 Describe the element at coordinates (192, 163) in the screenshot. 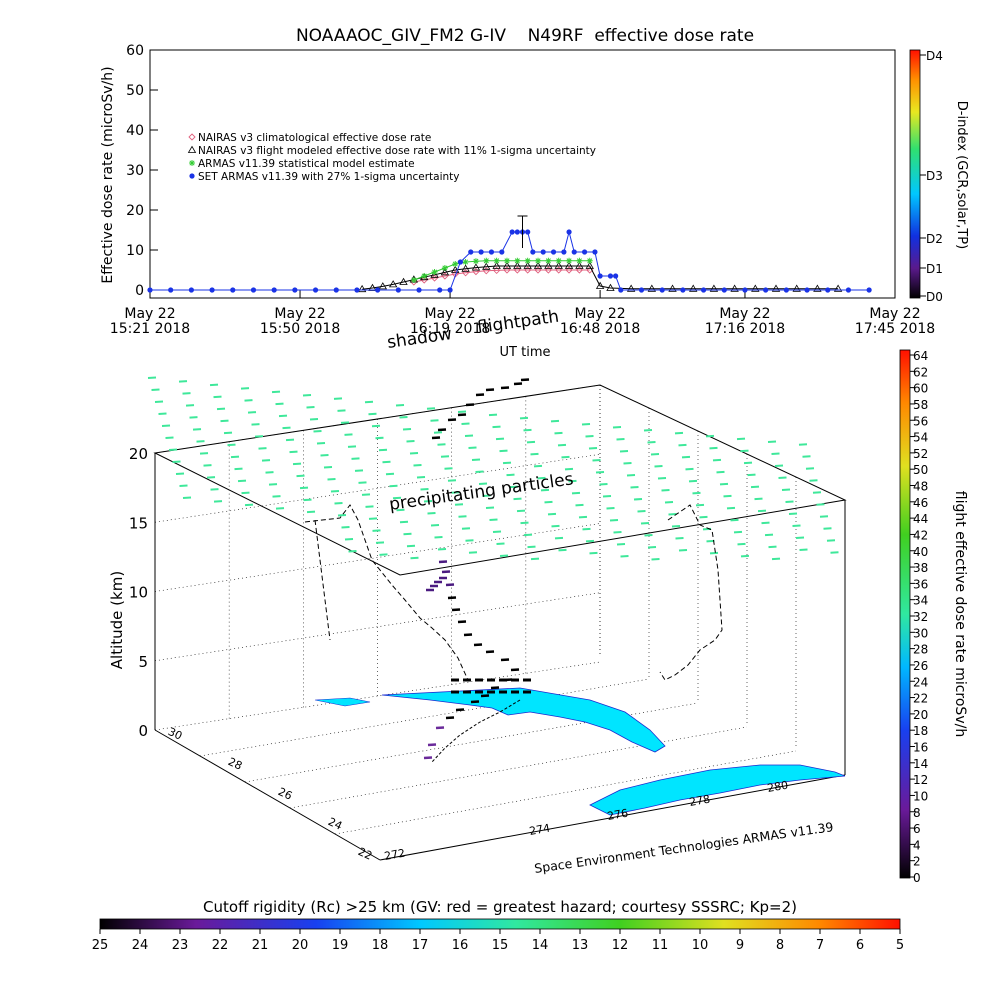

I see `legend-marker` at that location.